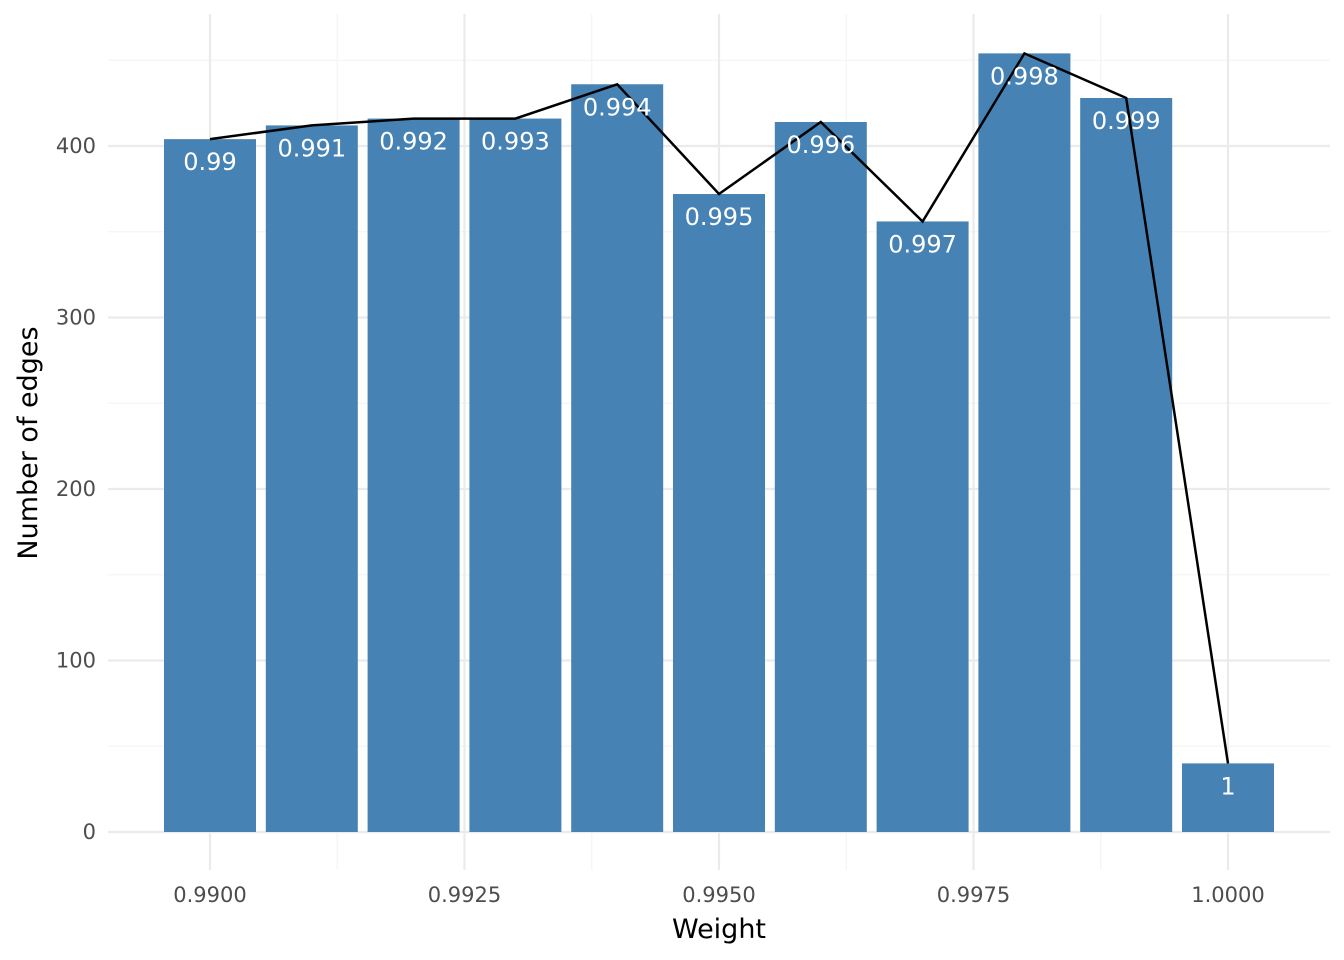 This screenshot has width=1344, height=960. I want to click on bar-value-label: 0.991, so click(311, 148).